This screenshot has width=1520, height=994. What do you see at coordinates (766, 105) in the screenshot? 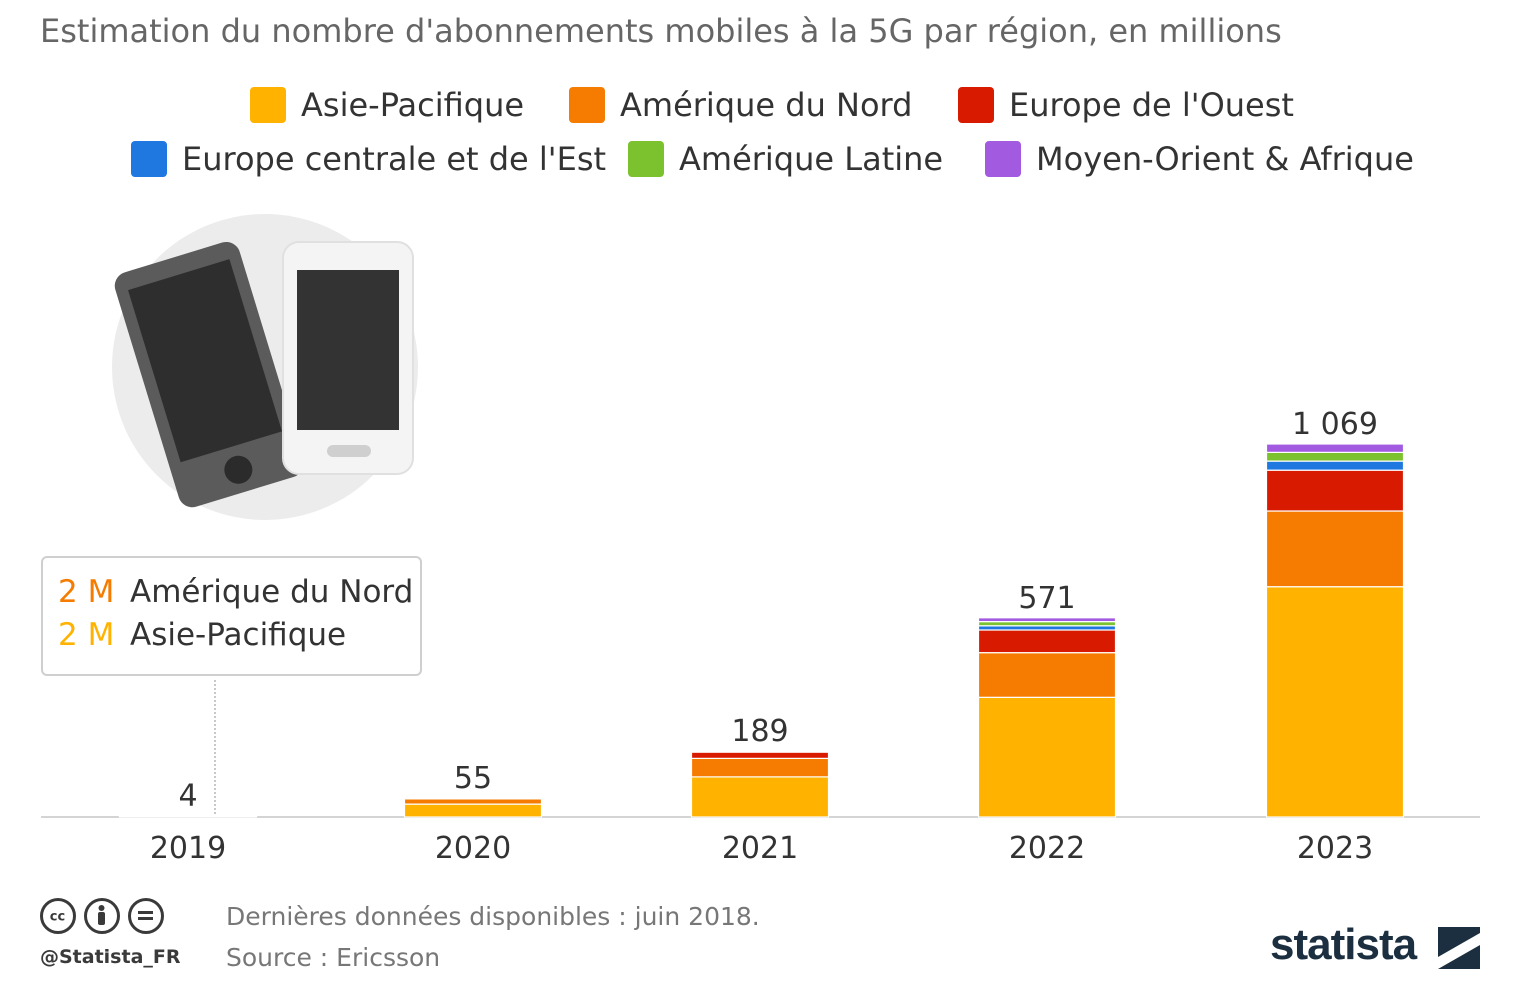
I see `legend-label: Amérique du Nord` at bounding box center [766, 105].